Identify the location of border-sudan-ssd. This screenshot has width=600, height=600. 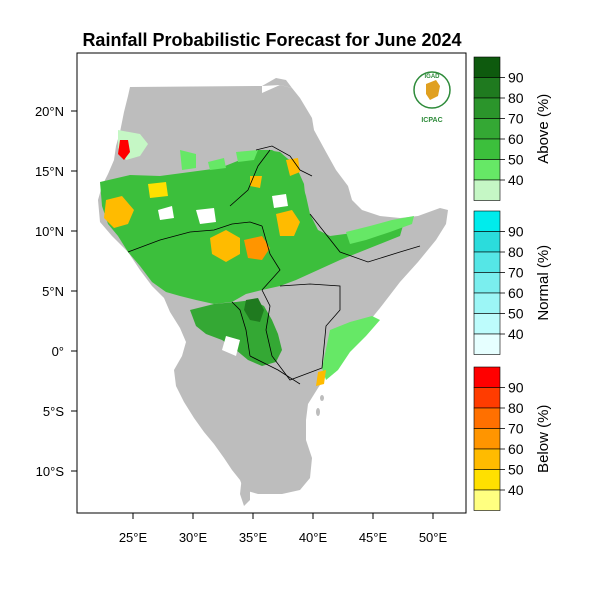
(195, 237).